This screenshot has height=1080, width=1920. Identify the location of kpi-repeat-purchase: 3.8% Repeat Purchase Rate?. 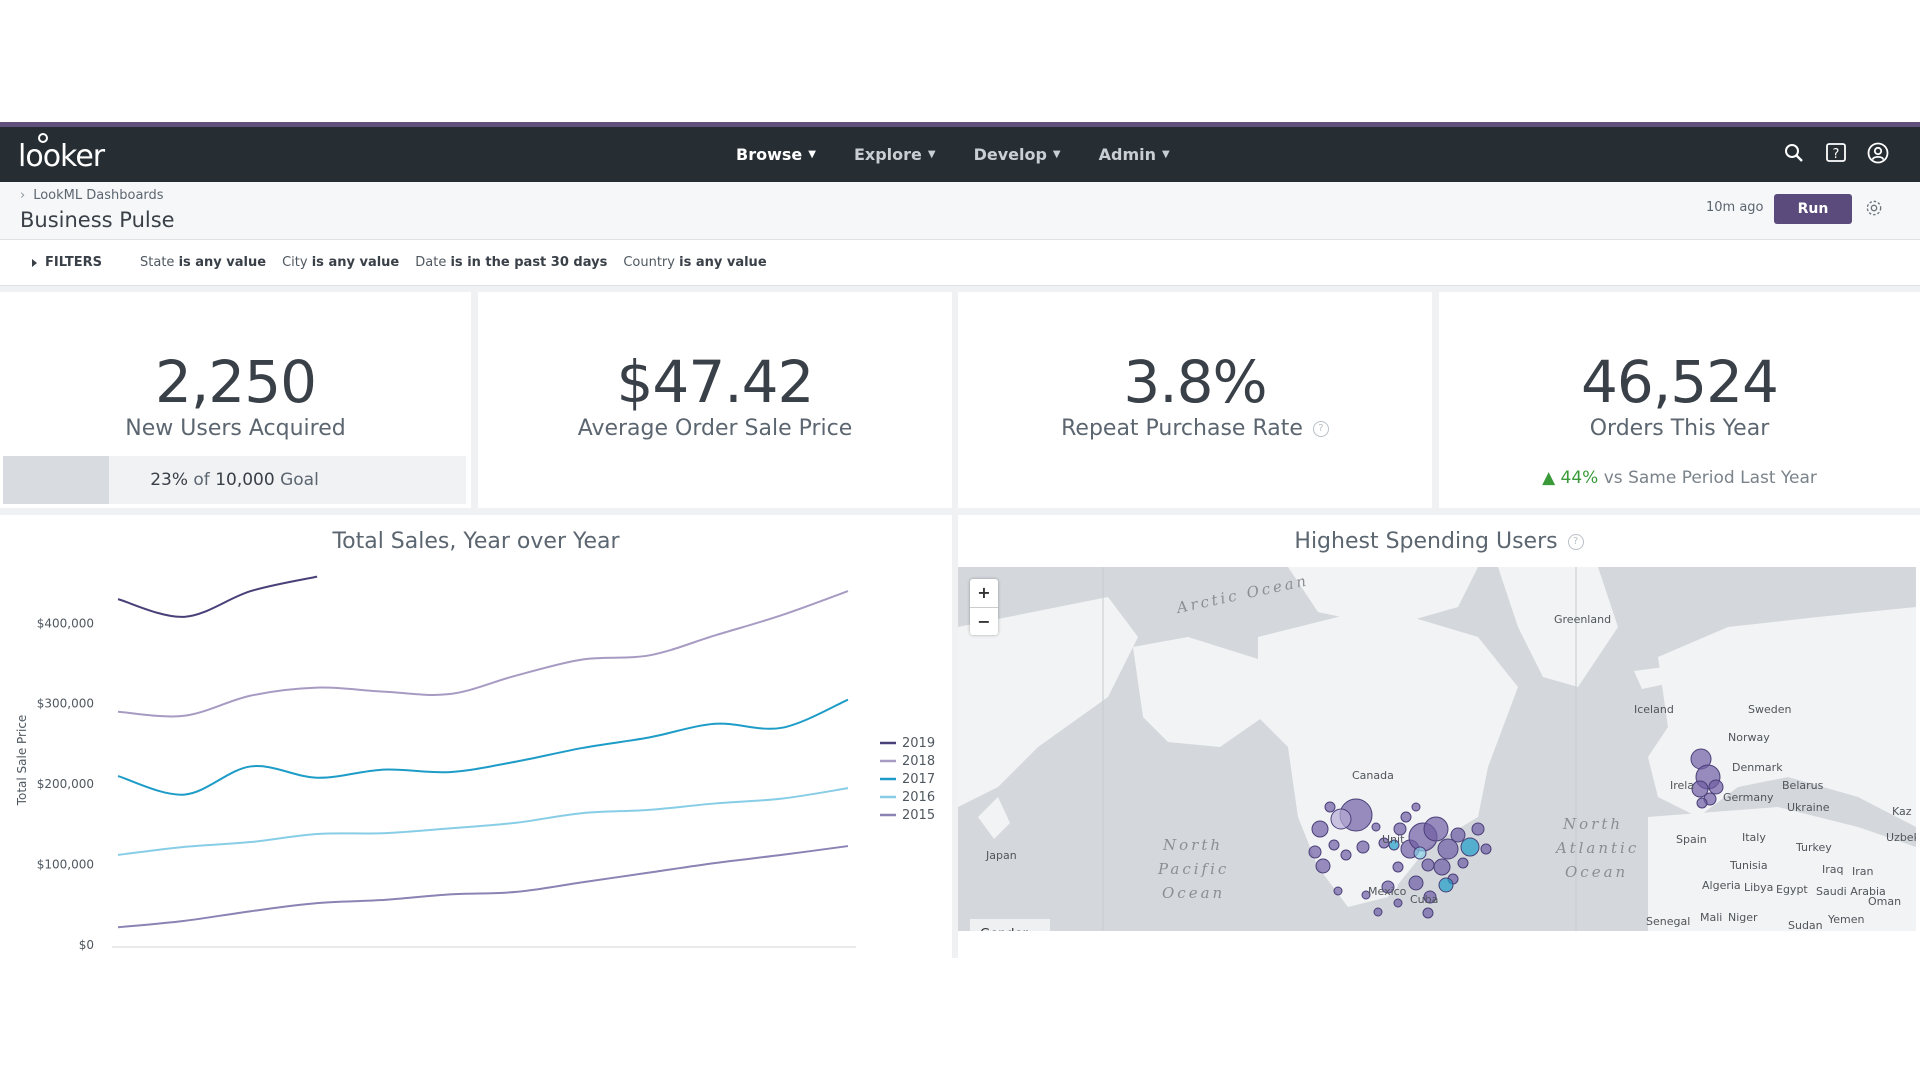
(1195, 400).